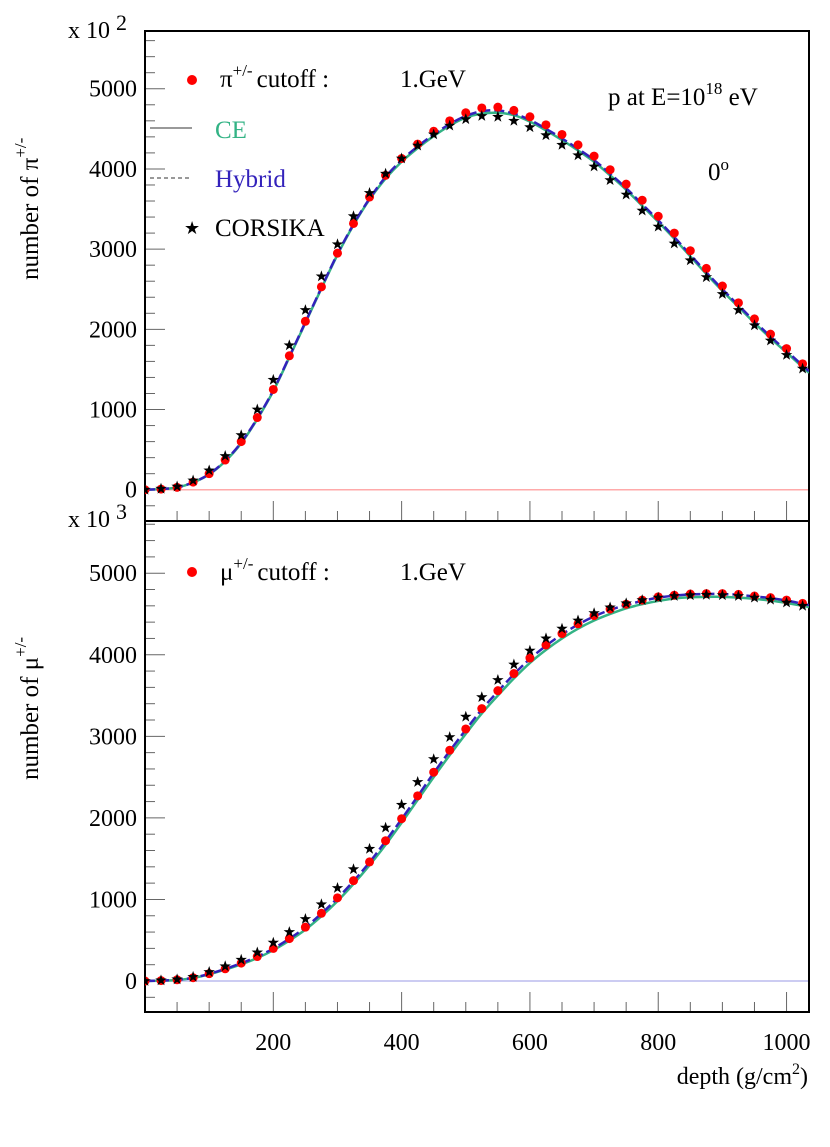  What do you see at coordinates (27, 208) in the screenshot?
I see `top-y-axis-label: number of π+/-` at bounding box center [27, 208].